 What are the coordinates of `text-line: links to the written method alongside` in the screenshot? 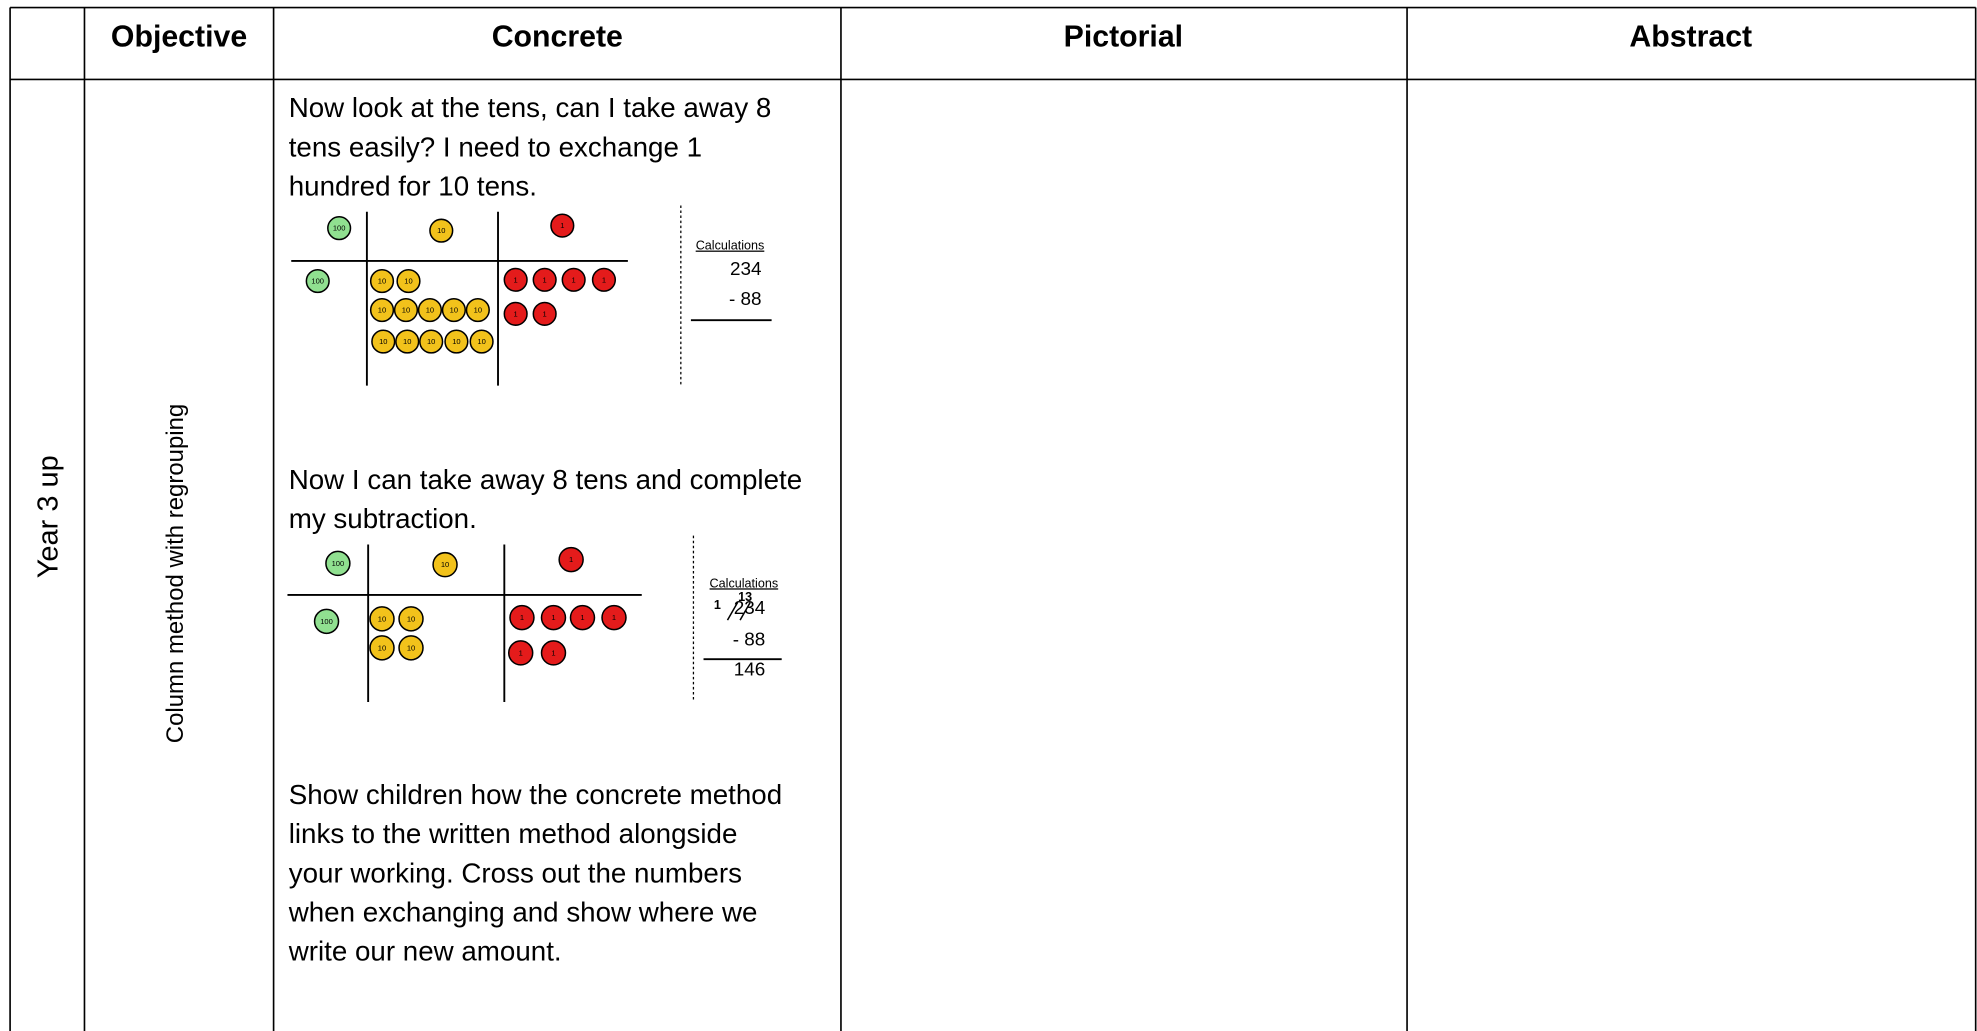 It's located at (513, 833).